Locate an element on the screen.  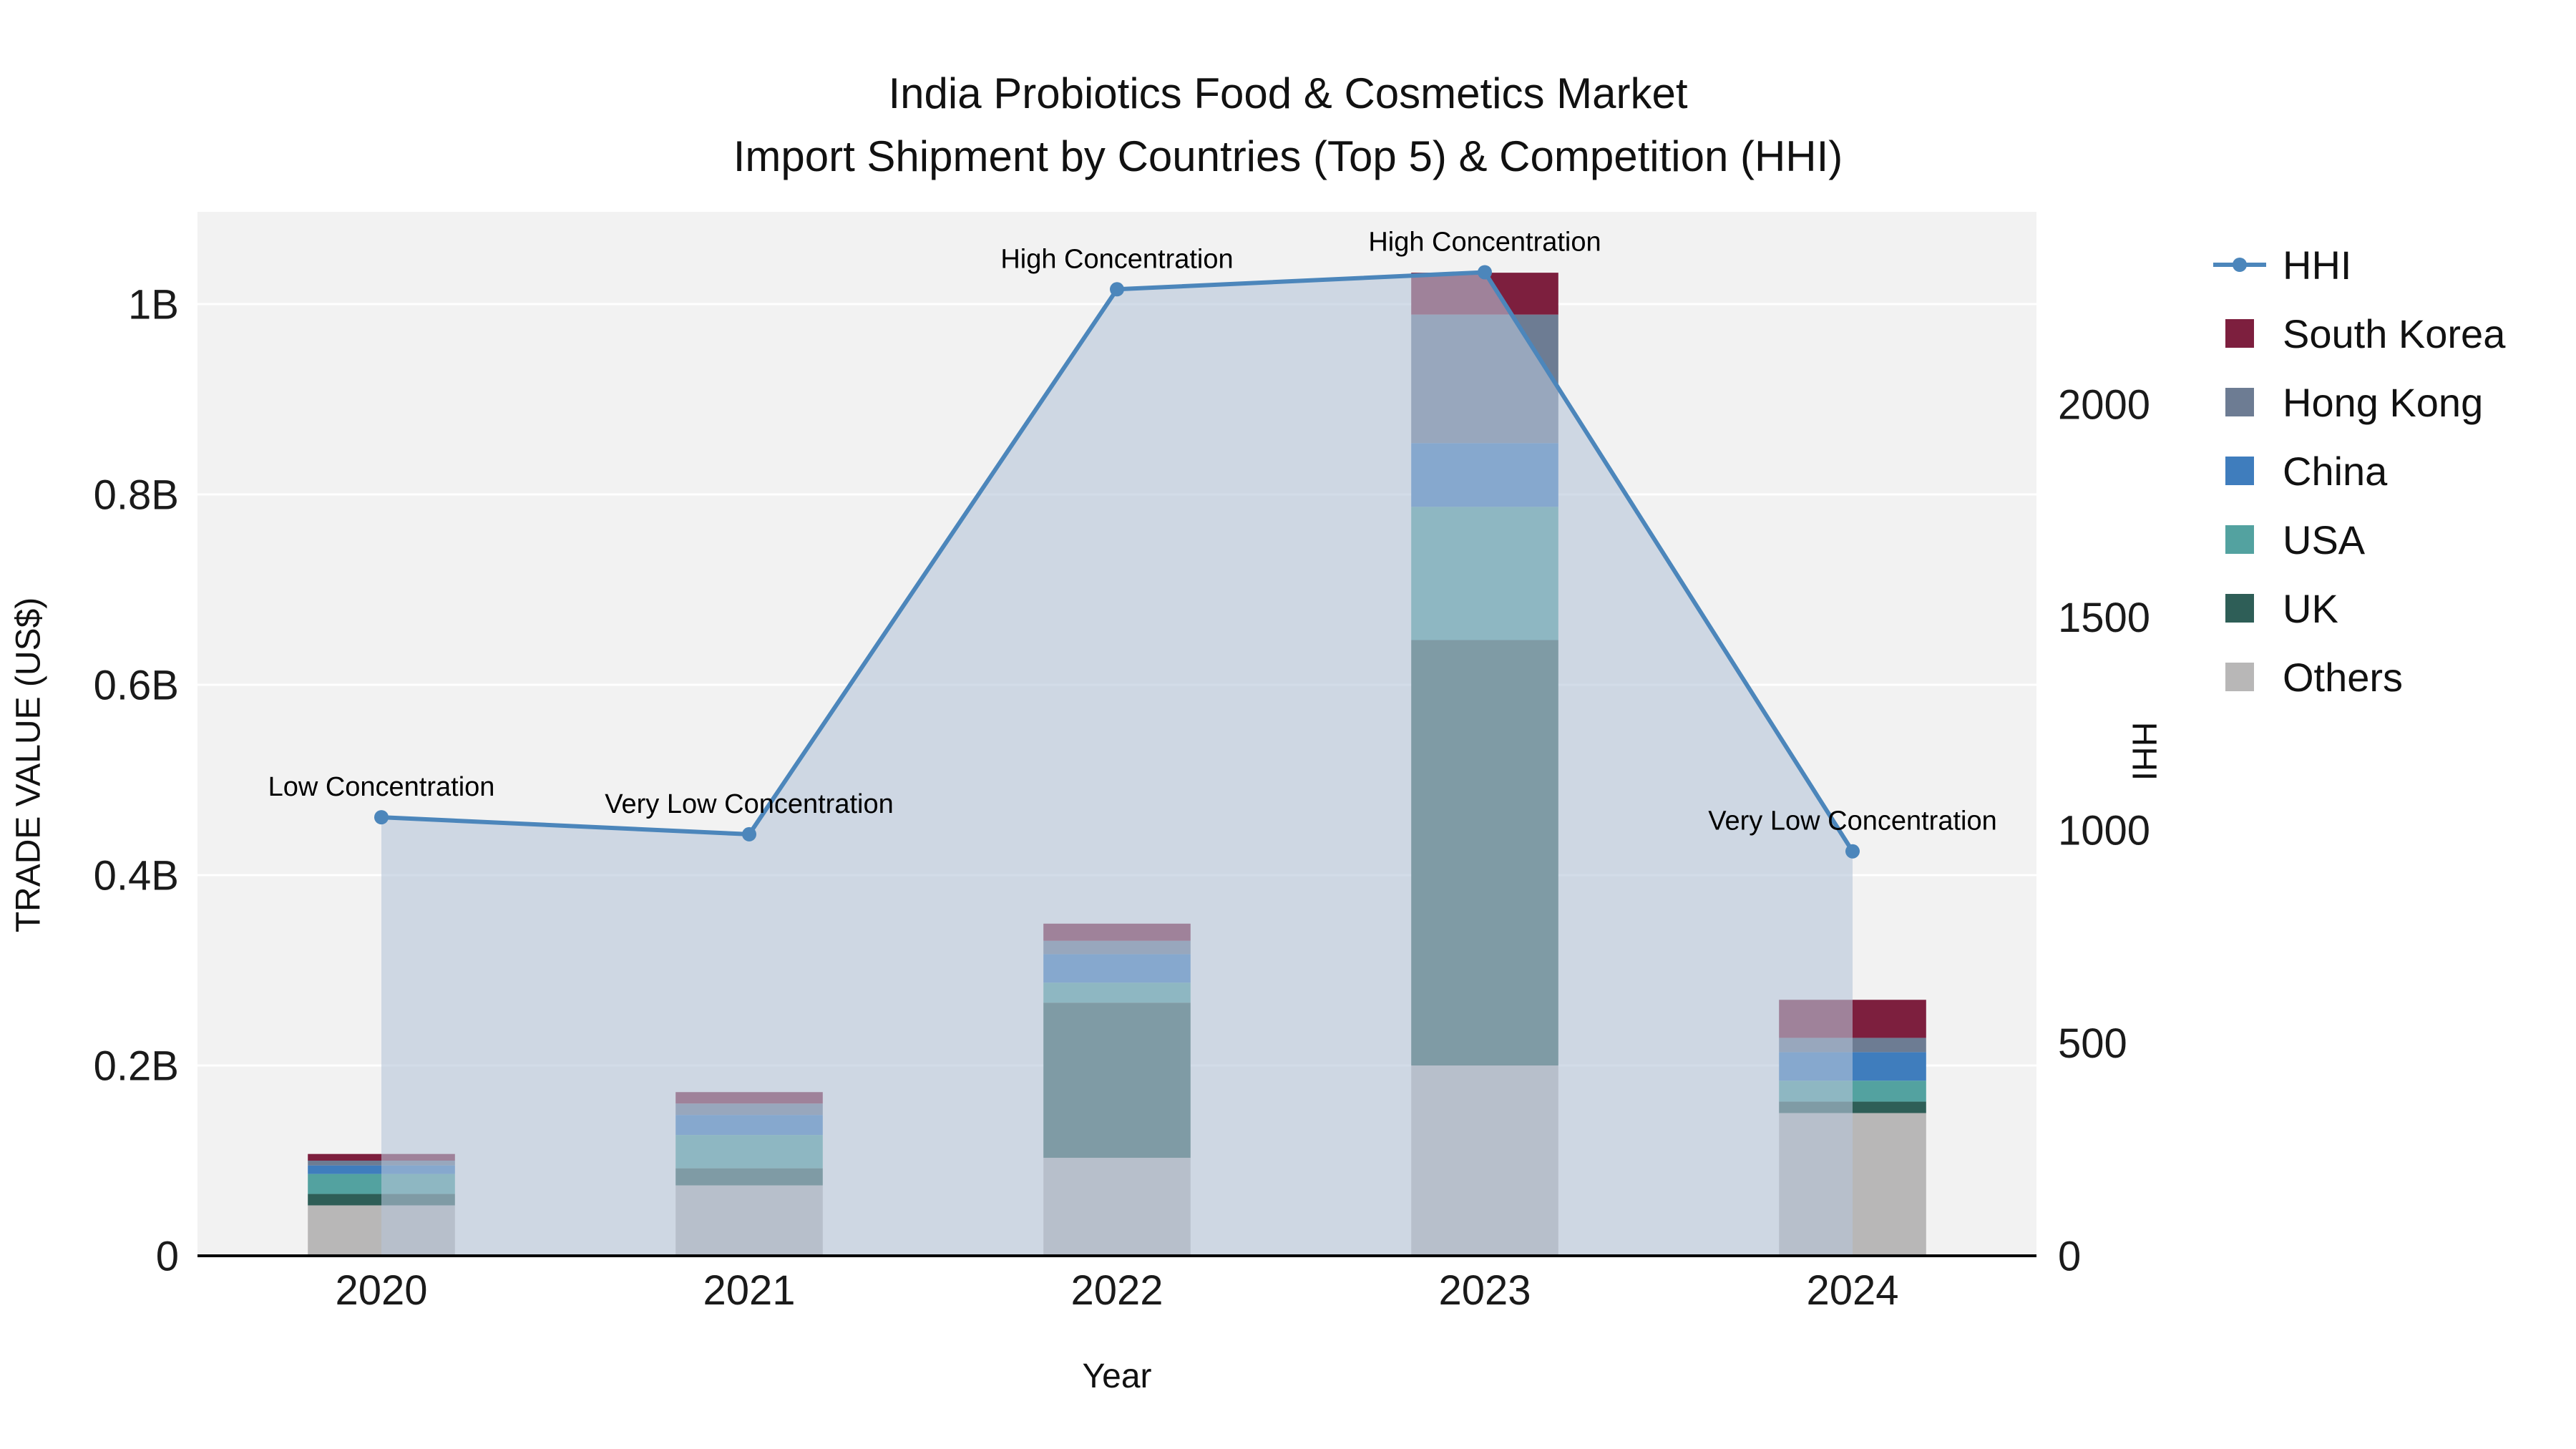
hhi-marker-2023 is located at coordinates (1485, 272).